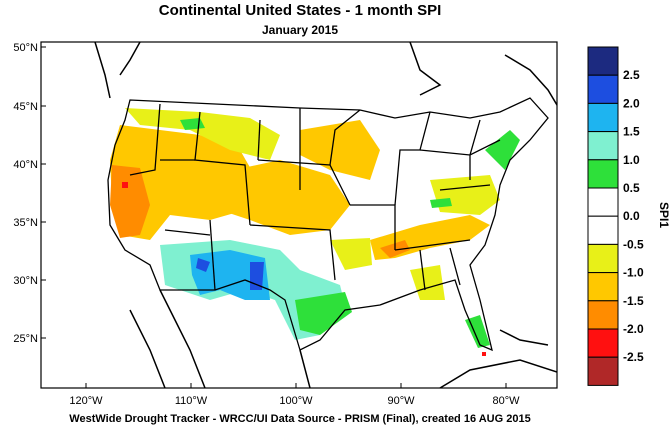  What do you see at coordinates (191, 401) in the screenshot?
I see `lon-label-110: 110°W` at bounding box center [191, 401].